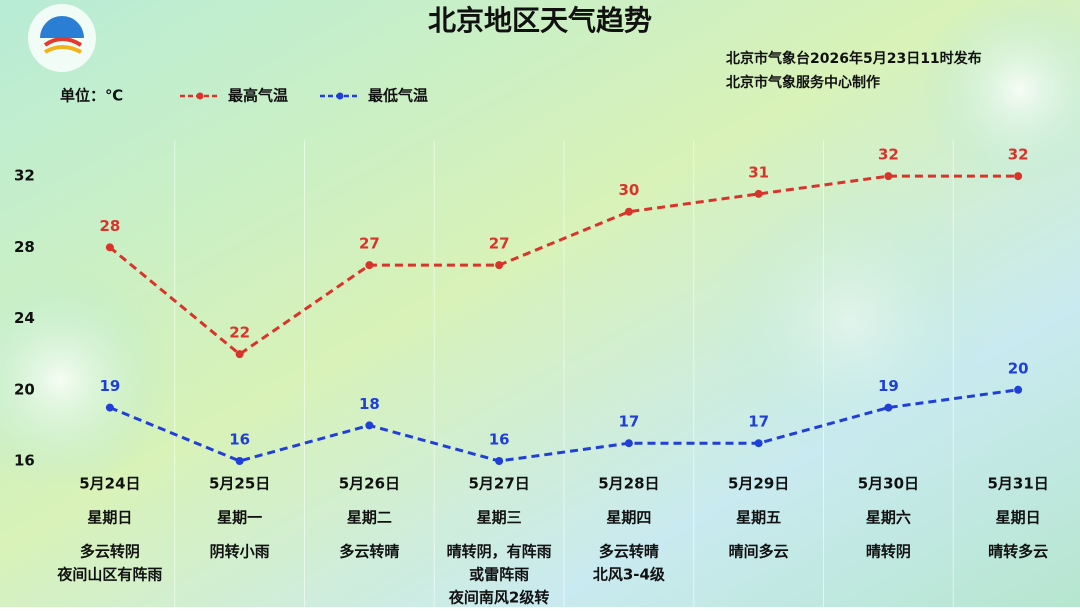 The width and height of the screenshot is (1080, 611). What do you see at coordinates (24, 176) in the screenshot?
I see `y-tick-label: 32` at bounding box center [24, 176].